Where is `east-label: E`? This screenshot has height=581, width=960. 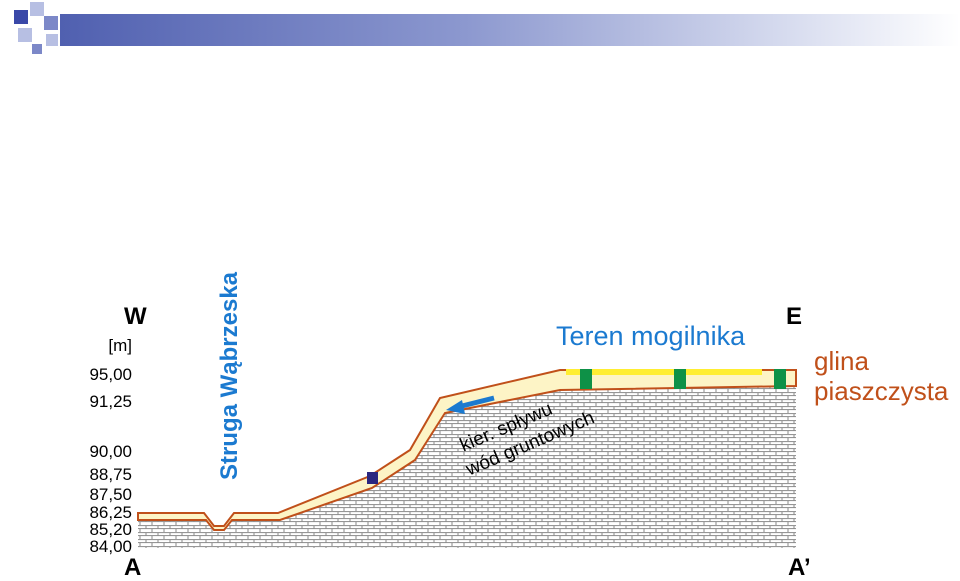
east-label: E is located at coordinates (794, 316).